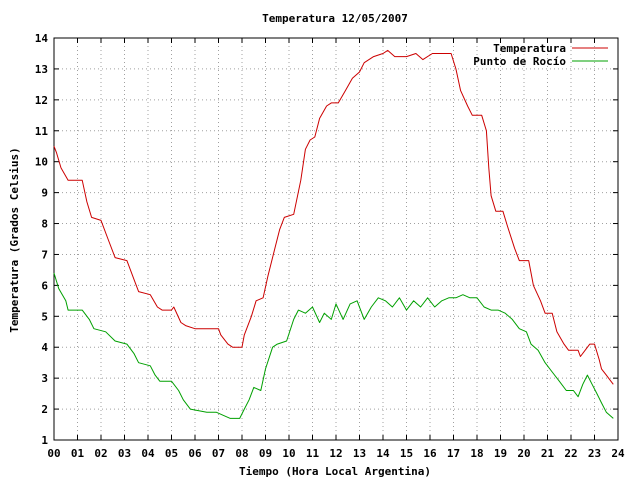 This screenshot has height=480, width=640. What do you see at coordinates (335, 18) in the screenshot?
I see `chart-title: Temperatura 12/05/2007` at bounding box center [335, 18].